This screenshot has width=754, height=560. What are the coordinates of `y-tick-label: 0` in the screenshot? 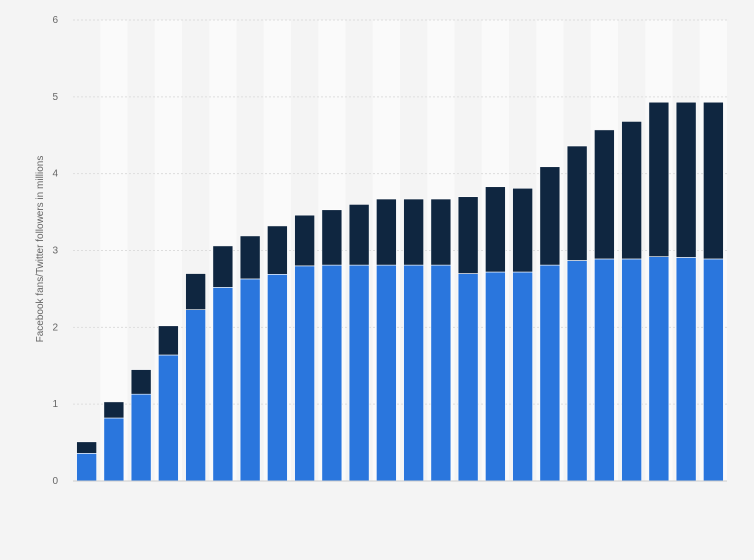 It's located at (55, 481).